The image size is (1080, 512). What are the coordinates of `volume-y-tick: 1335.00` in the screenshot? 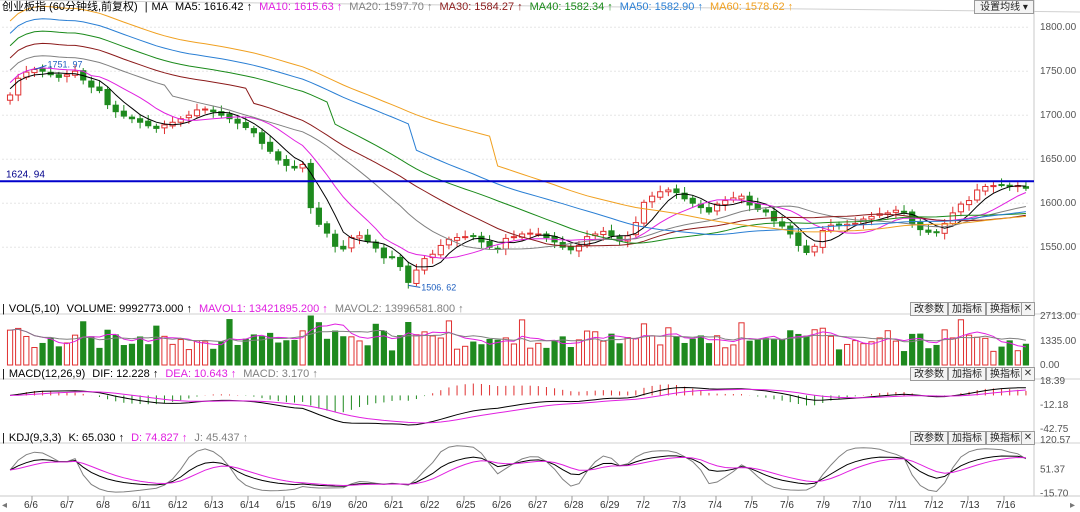 It's located at (1058, 341).